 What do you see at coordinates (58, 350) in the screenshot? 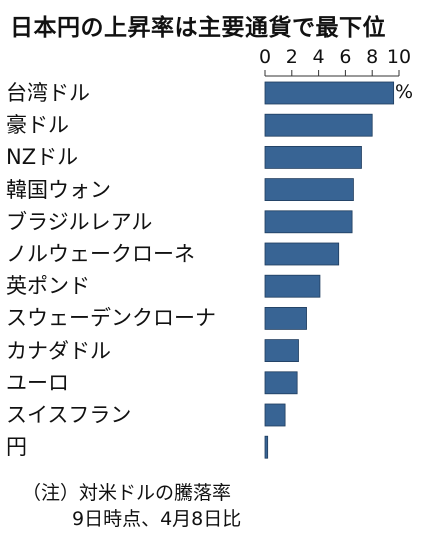
I see `category-label-8: カナダドル` at bounding box center [58, 350].